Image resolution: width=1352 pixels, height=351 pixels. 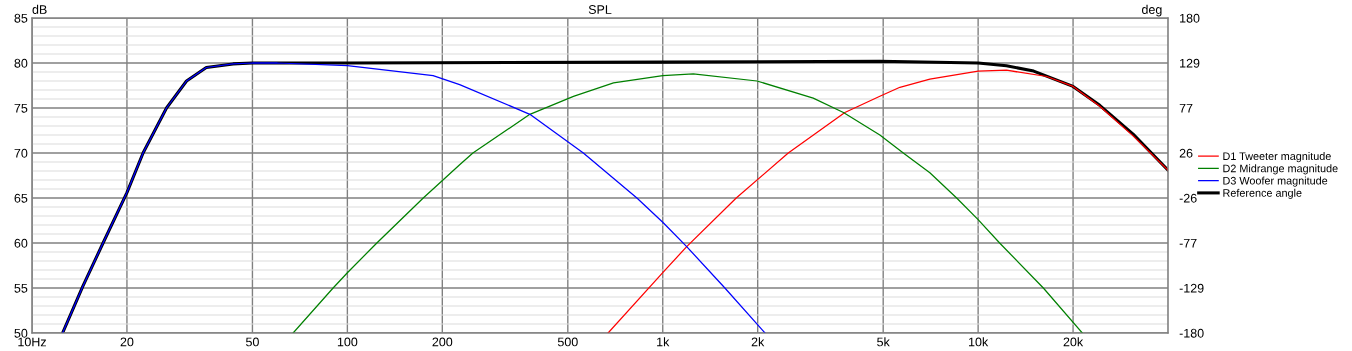 What do you see at coordinates (21, 288) in the screenshot?
I see `y-tick-label: 55` at bounding box center [21, 288].